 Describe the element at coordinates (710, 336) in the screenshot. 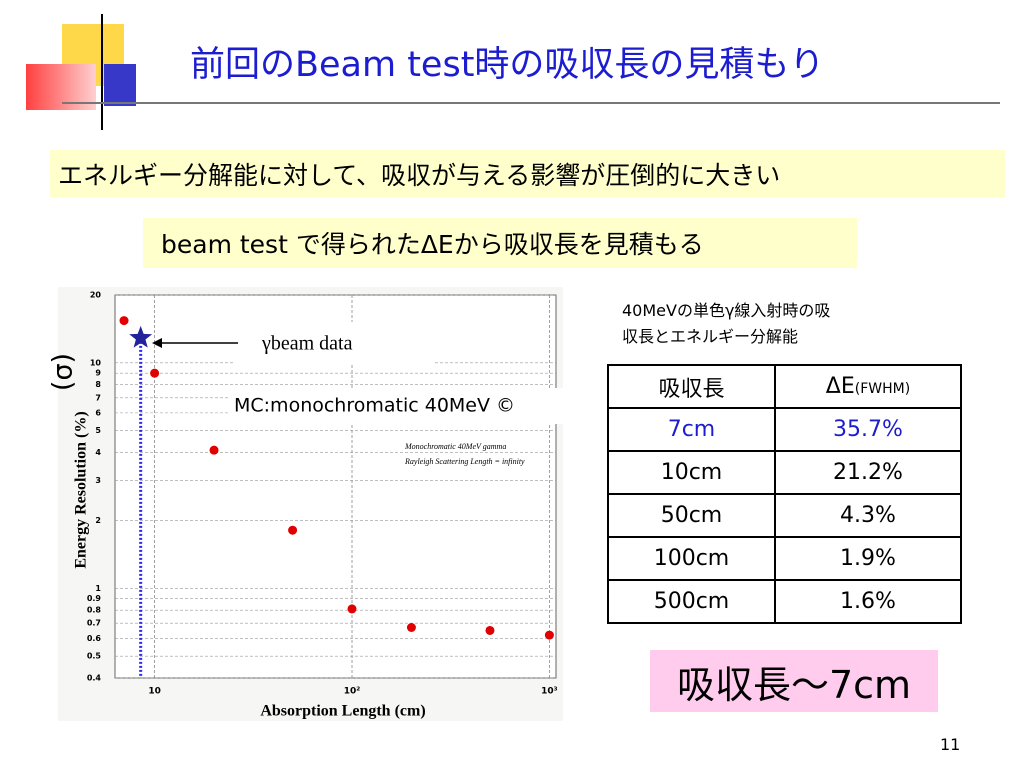

I see `note-line: 収長とエネルギー分解能` at that location.